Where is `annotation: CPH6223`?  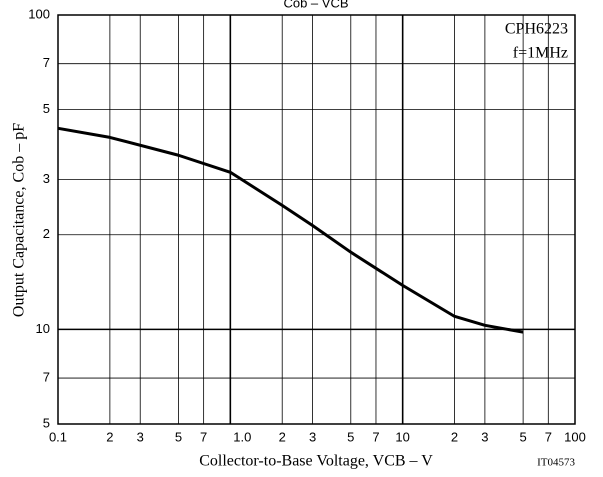 annotation: CPH6223 is located at coordinates (536, 29).